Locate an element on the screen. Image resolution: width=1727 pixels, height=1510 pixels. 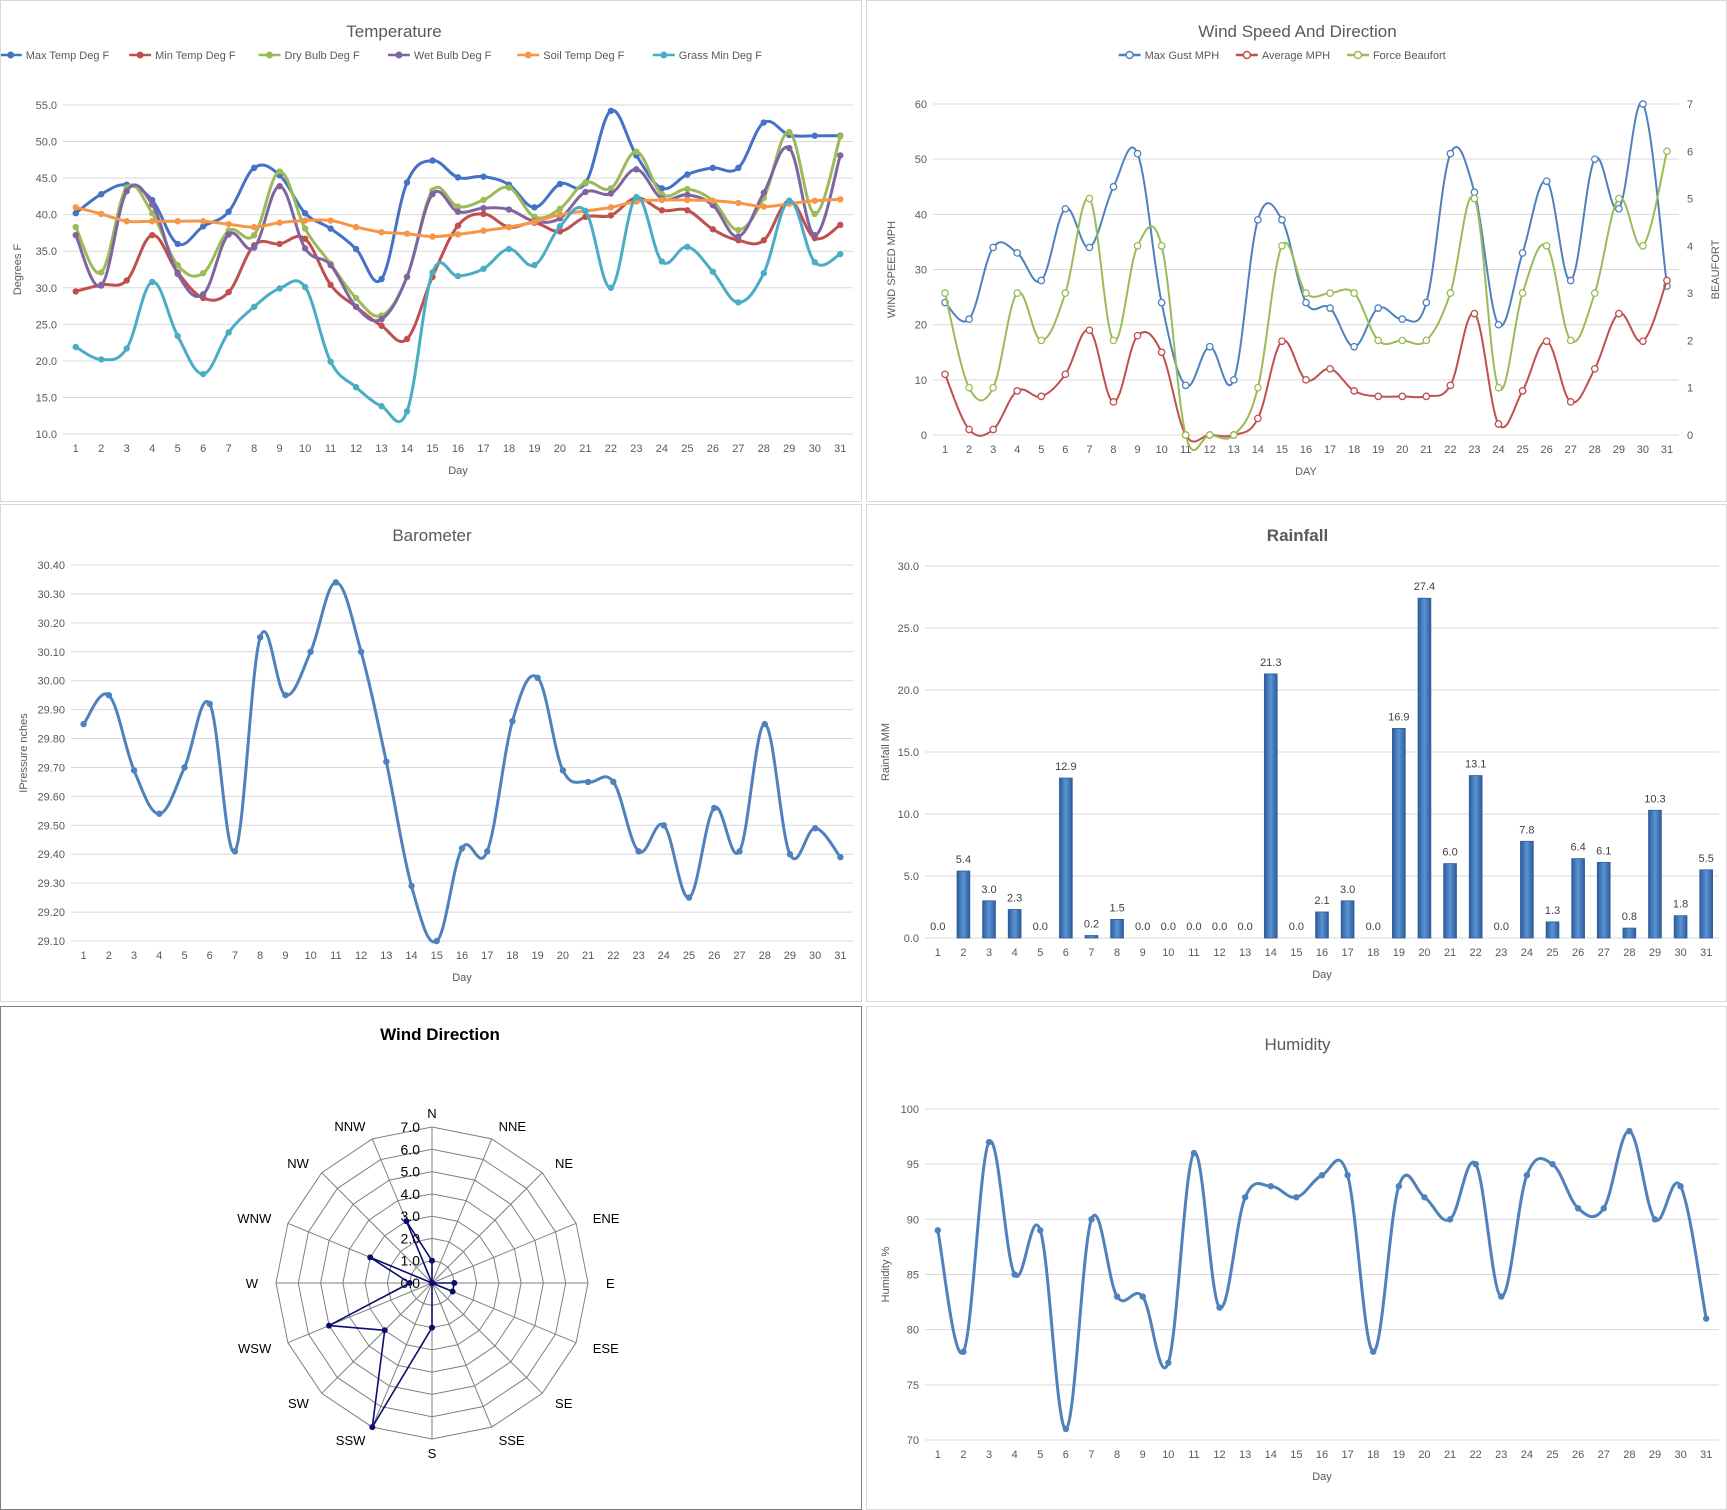
x-tick-label: 8 is located at coordinates (1117, 953).